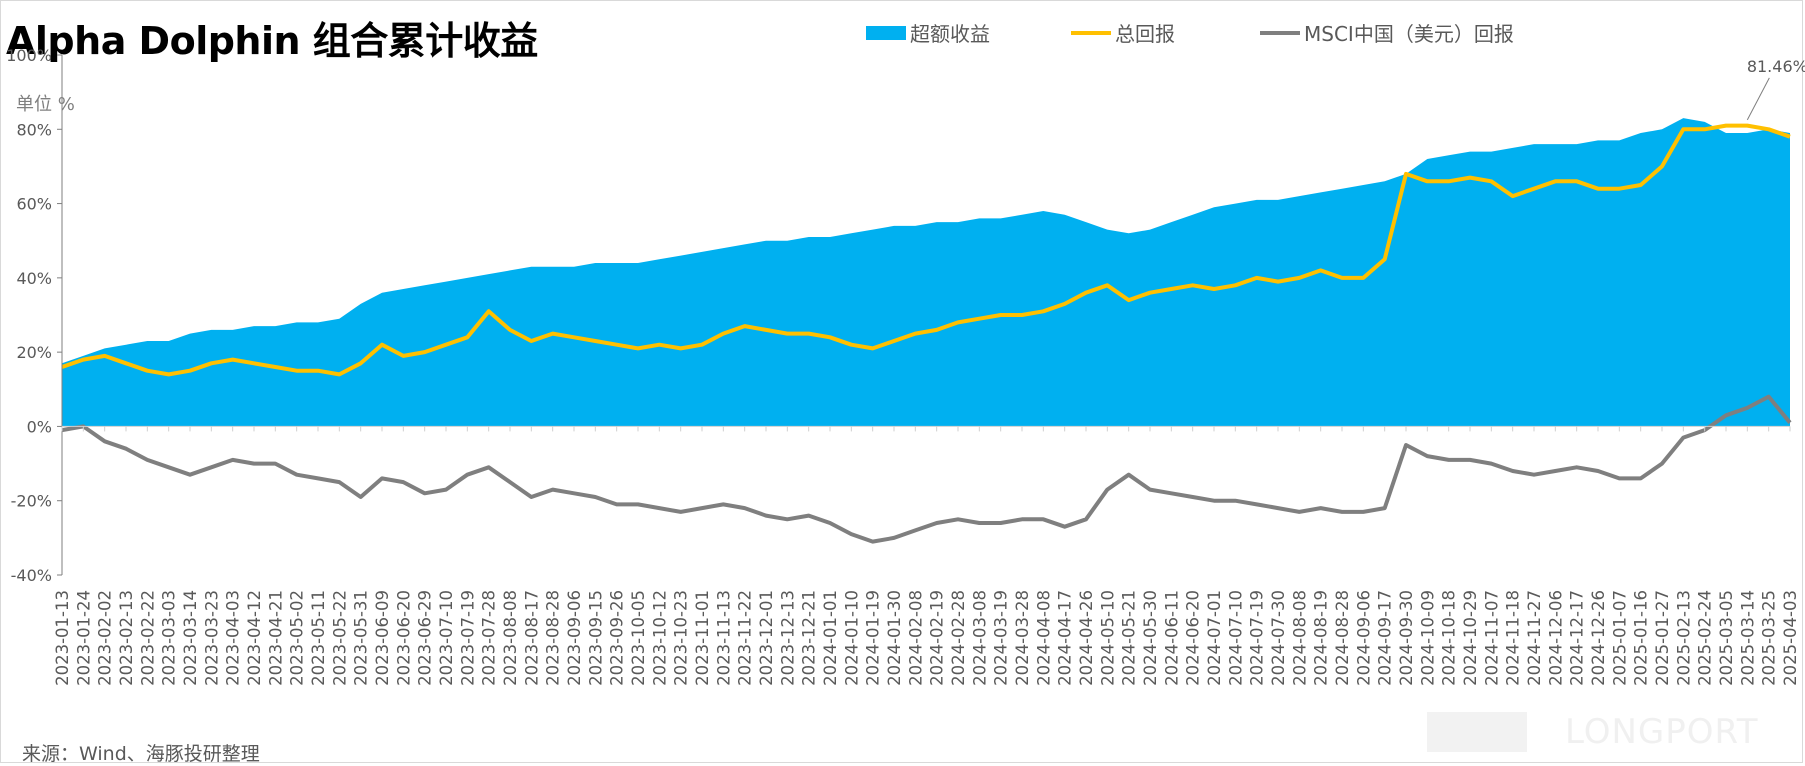  What do you see at coordinates (1107, 638) in the screenshot?
I see `x-tick-label: 2024-05-10` at bounding box center [1107, 638].